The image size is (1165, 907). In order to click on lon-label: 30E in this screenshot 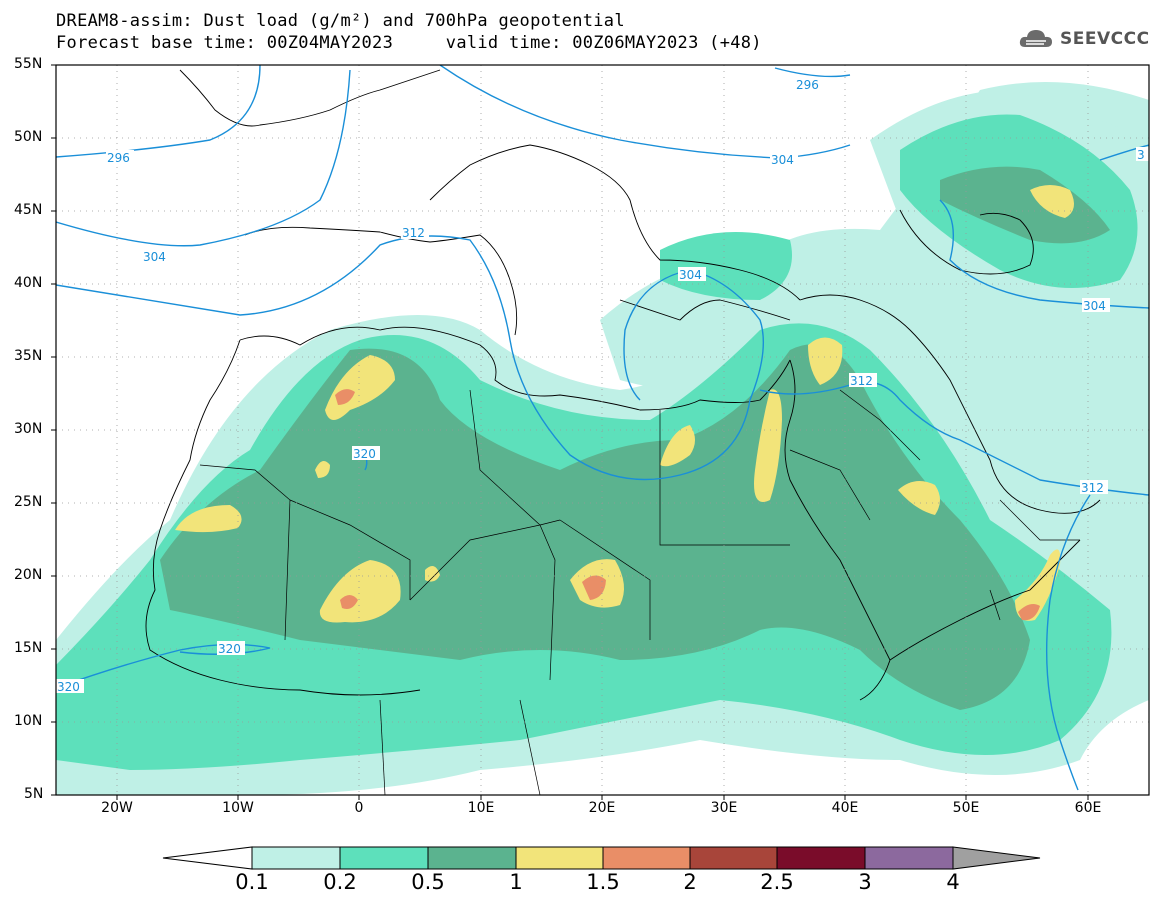, I will do `click(724, 808)`.